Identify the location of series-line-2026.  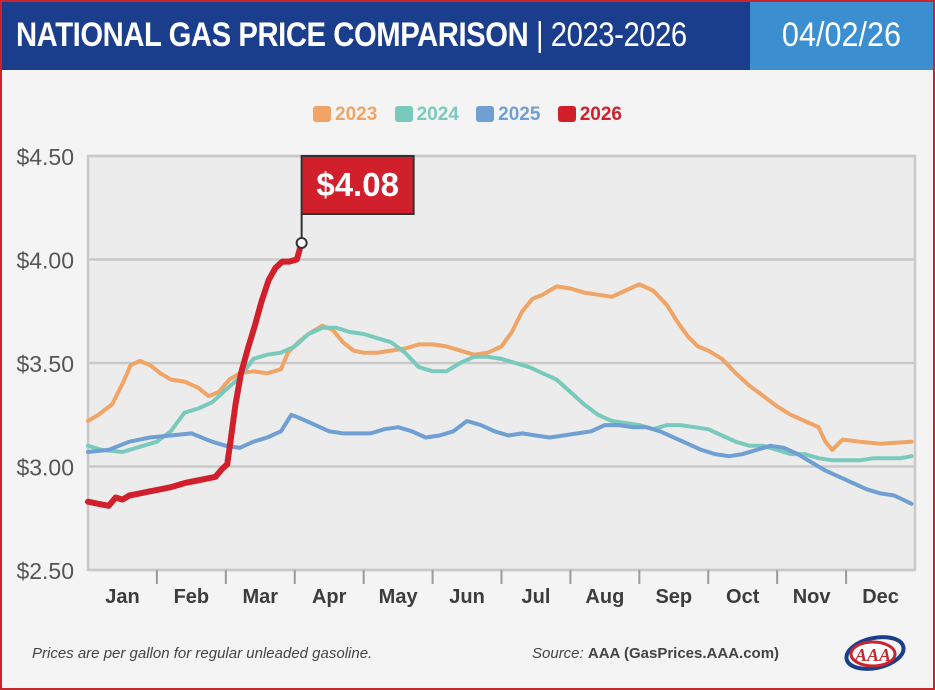
(195, 374).